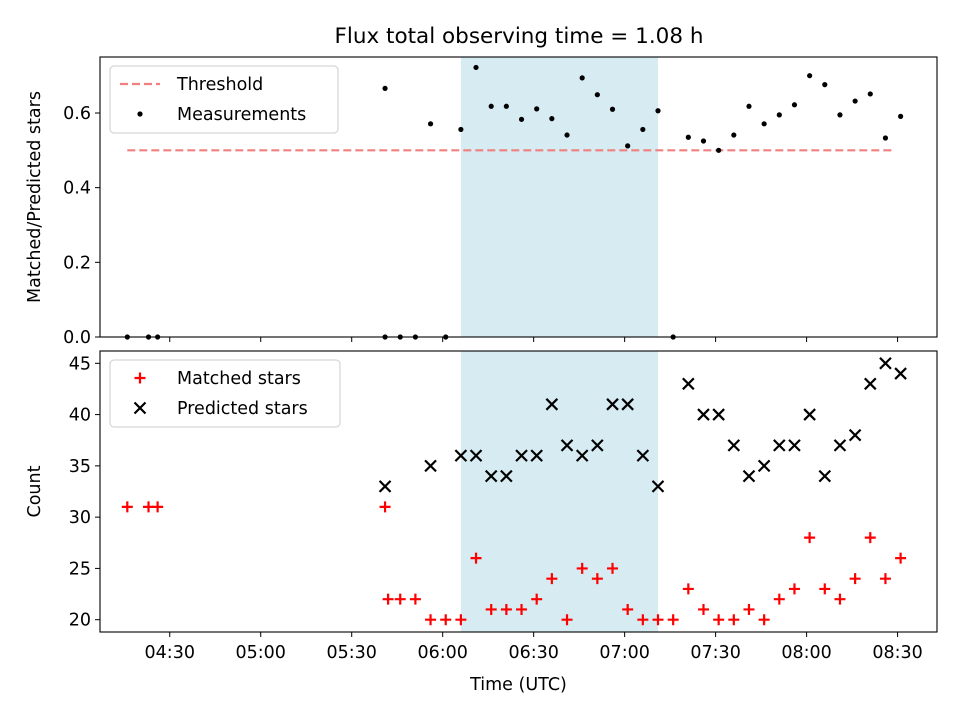 Image resolution: width=960 pixels, height=720 pixels. I want to click on y-tick-label: 40, so click(80, 416).